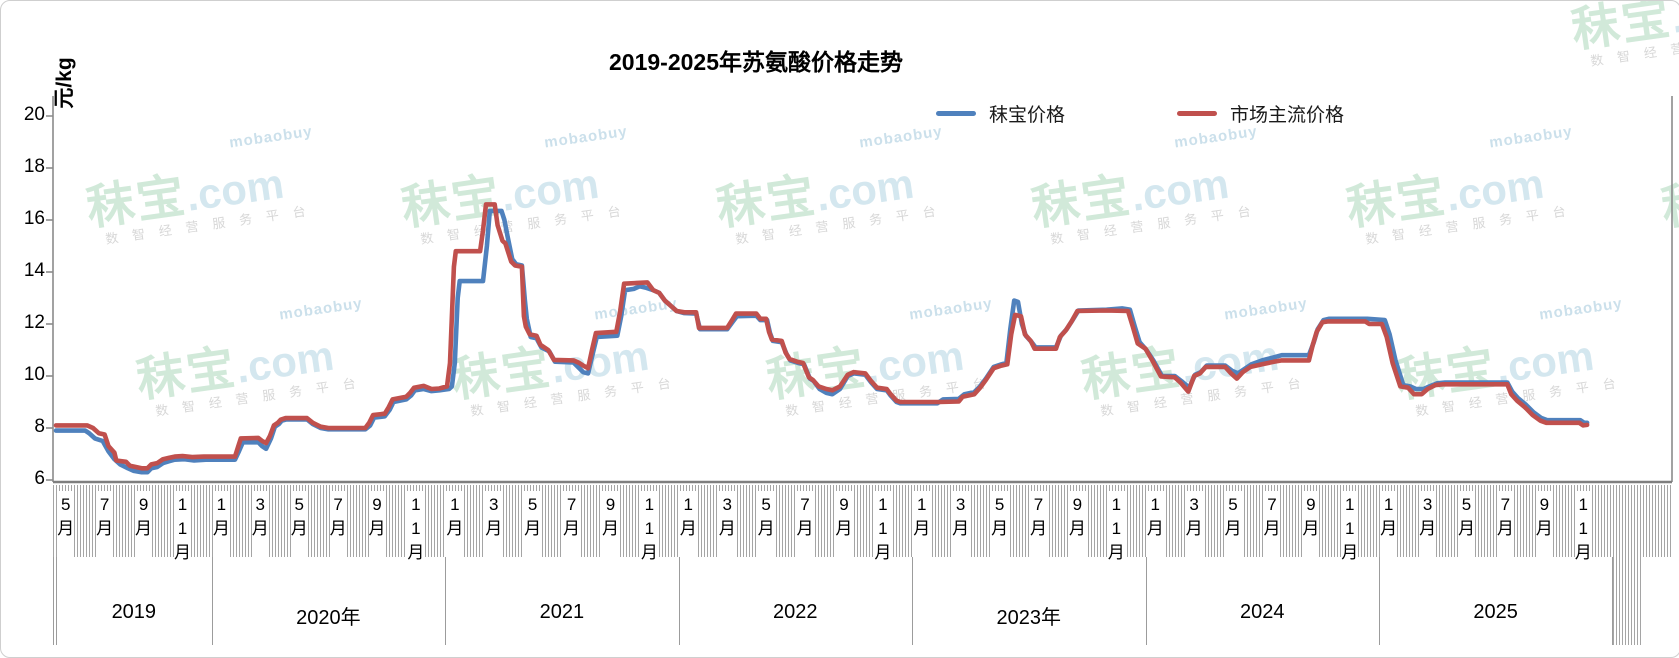 The height and width of the screenshot is (658, 1679). Describe the element at coordinates (1197, 113) in the screenshot. I see `legend-line-swatch-red` at that location.